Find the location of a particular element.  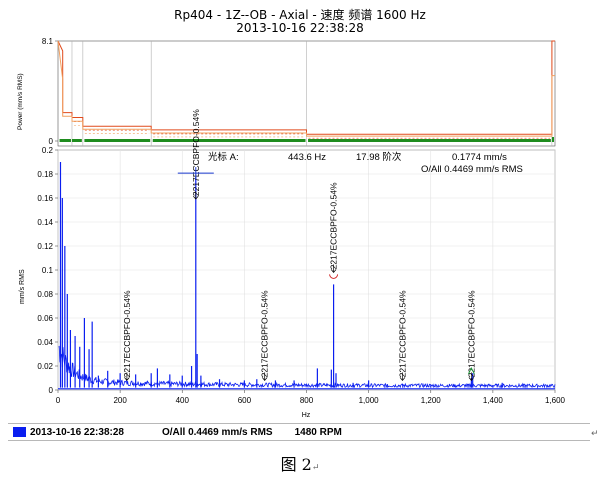

y-tick-label: 0.04 is located at coordinates (45, 342).